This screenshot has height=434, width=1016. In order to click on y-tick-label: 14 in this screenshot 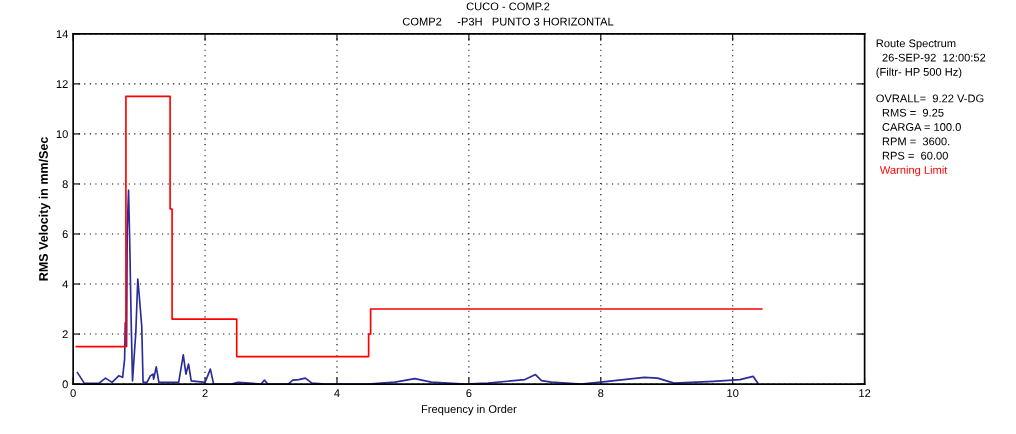, I will do `click(62, 34)`.